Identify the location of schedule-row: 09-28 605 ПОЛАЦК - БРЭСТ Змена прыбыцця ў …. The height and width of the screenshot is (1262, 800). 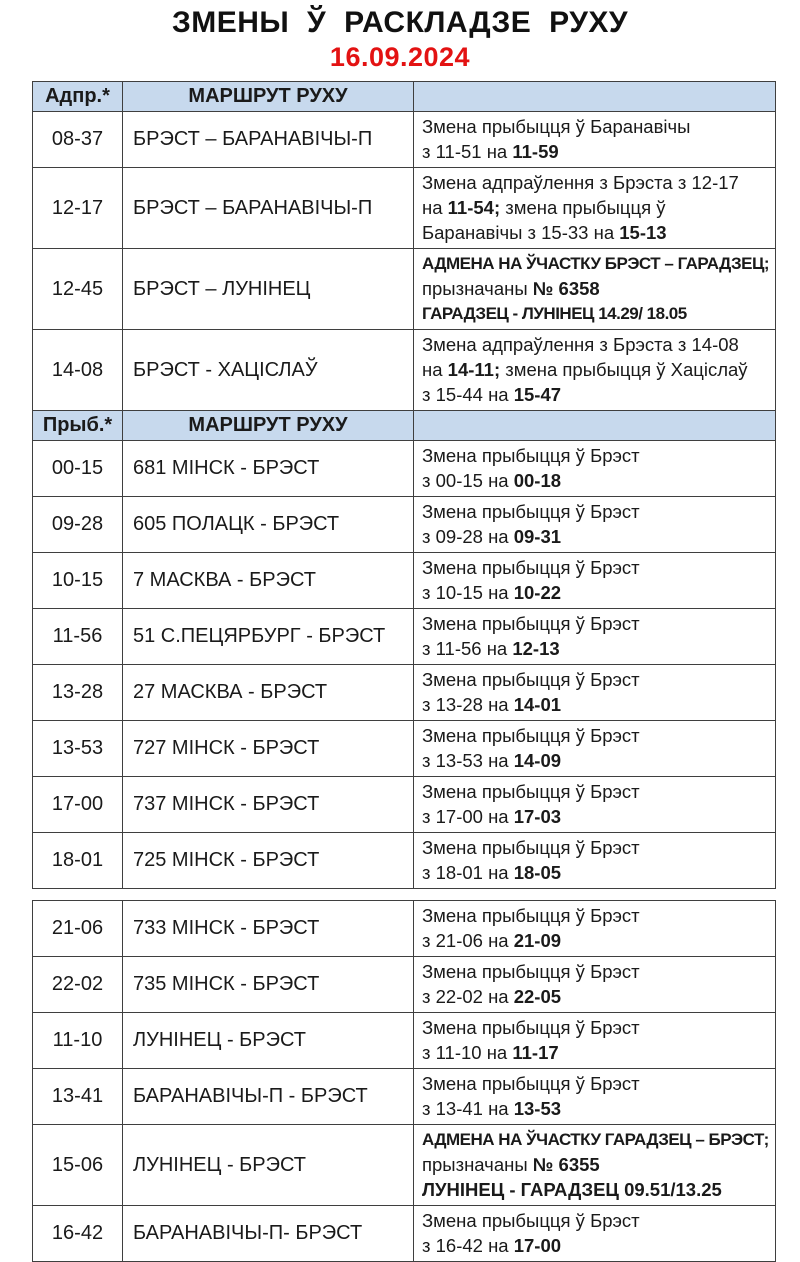
(404, 524).